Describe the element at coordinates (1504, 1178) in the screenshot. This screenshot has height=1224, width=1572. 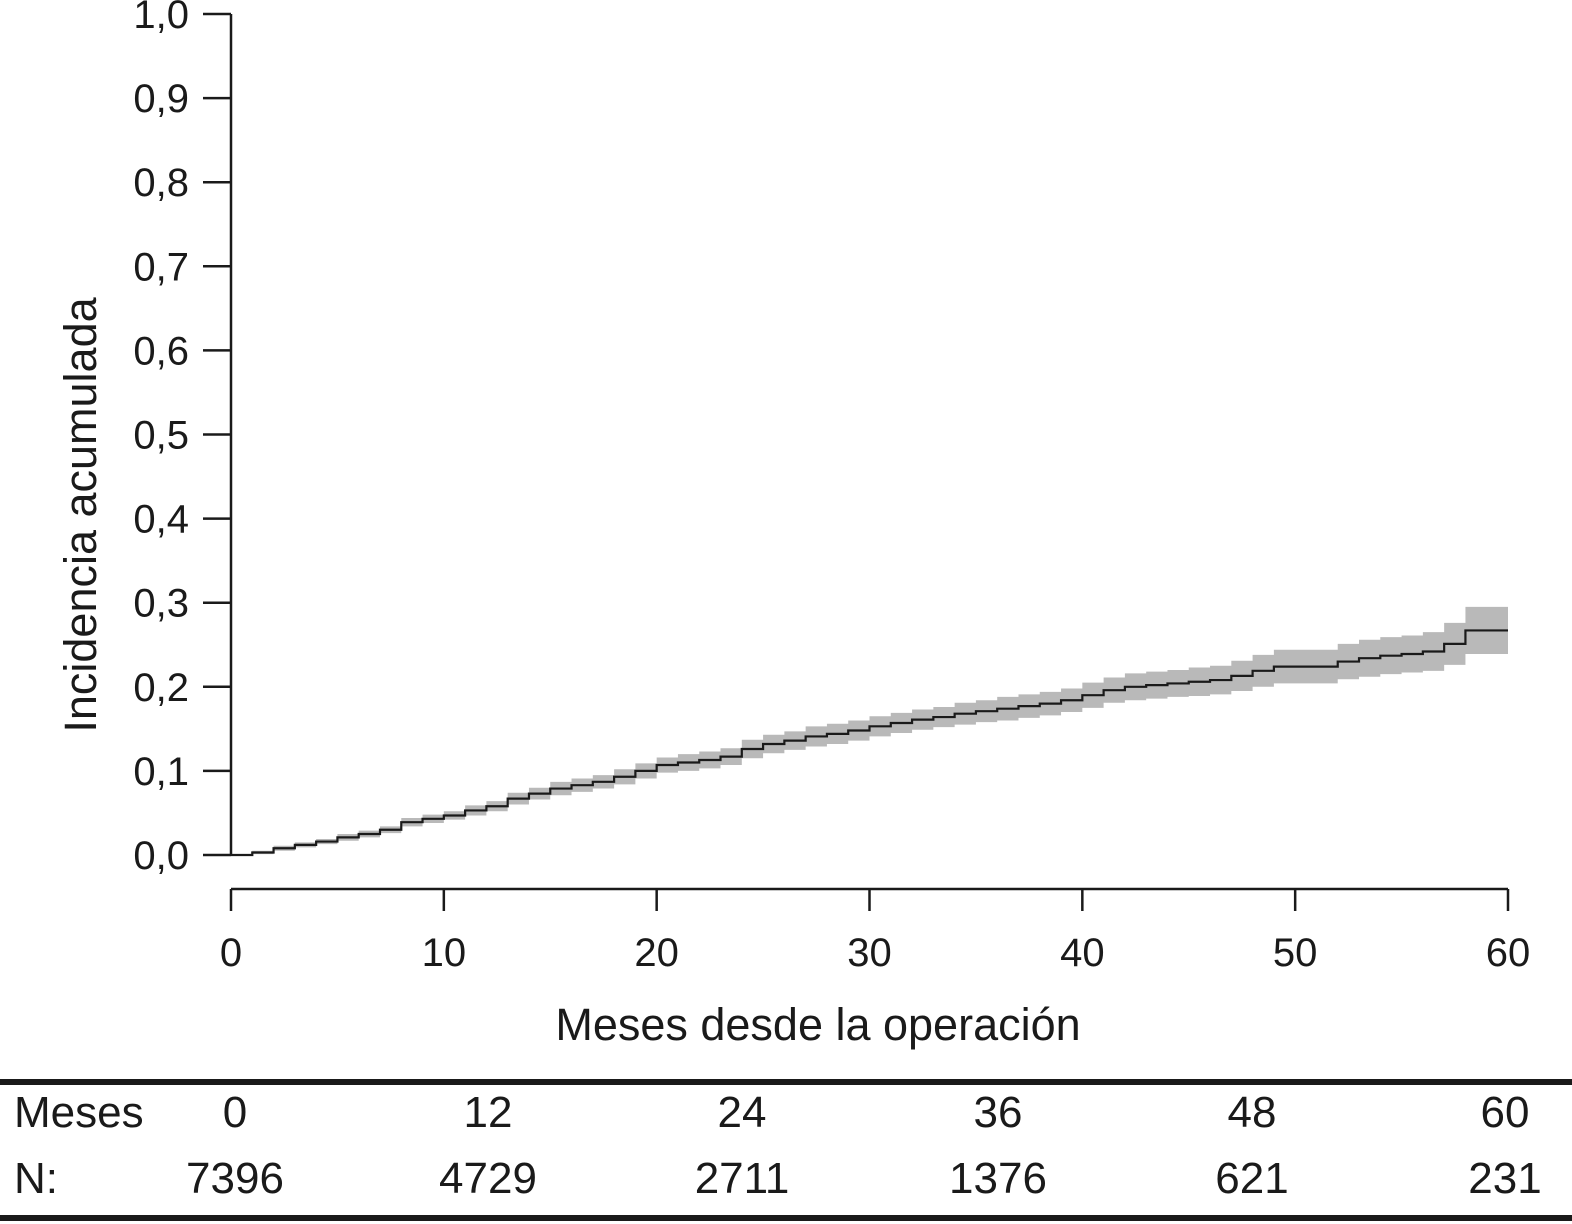
I see `risk-table-count: 231` at that location.